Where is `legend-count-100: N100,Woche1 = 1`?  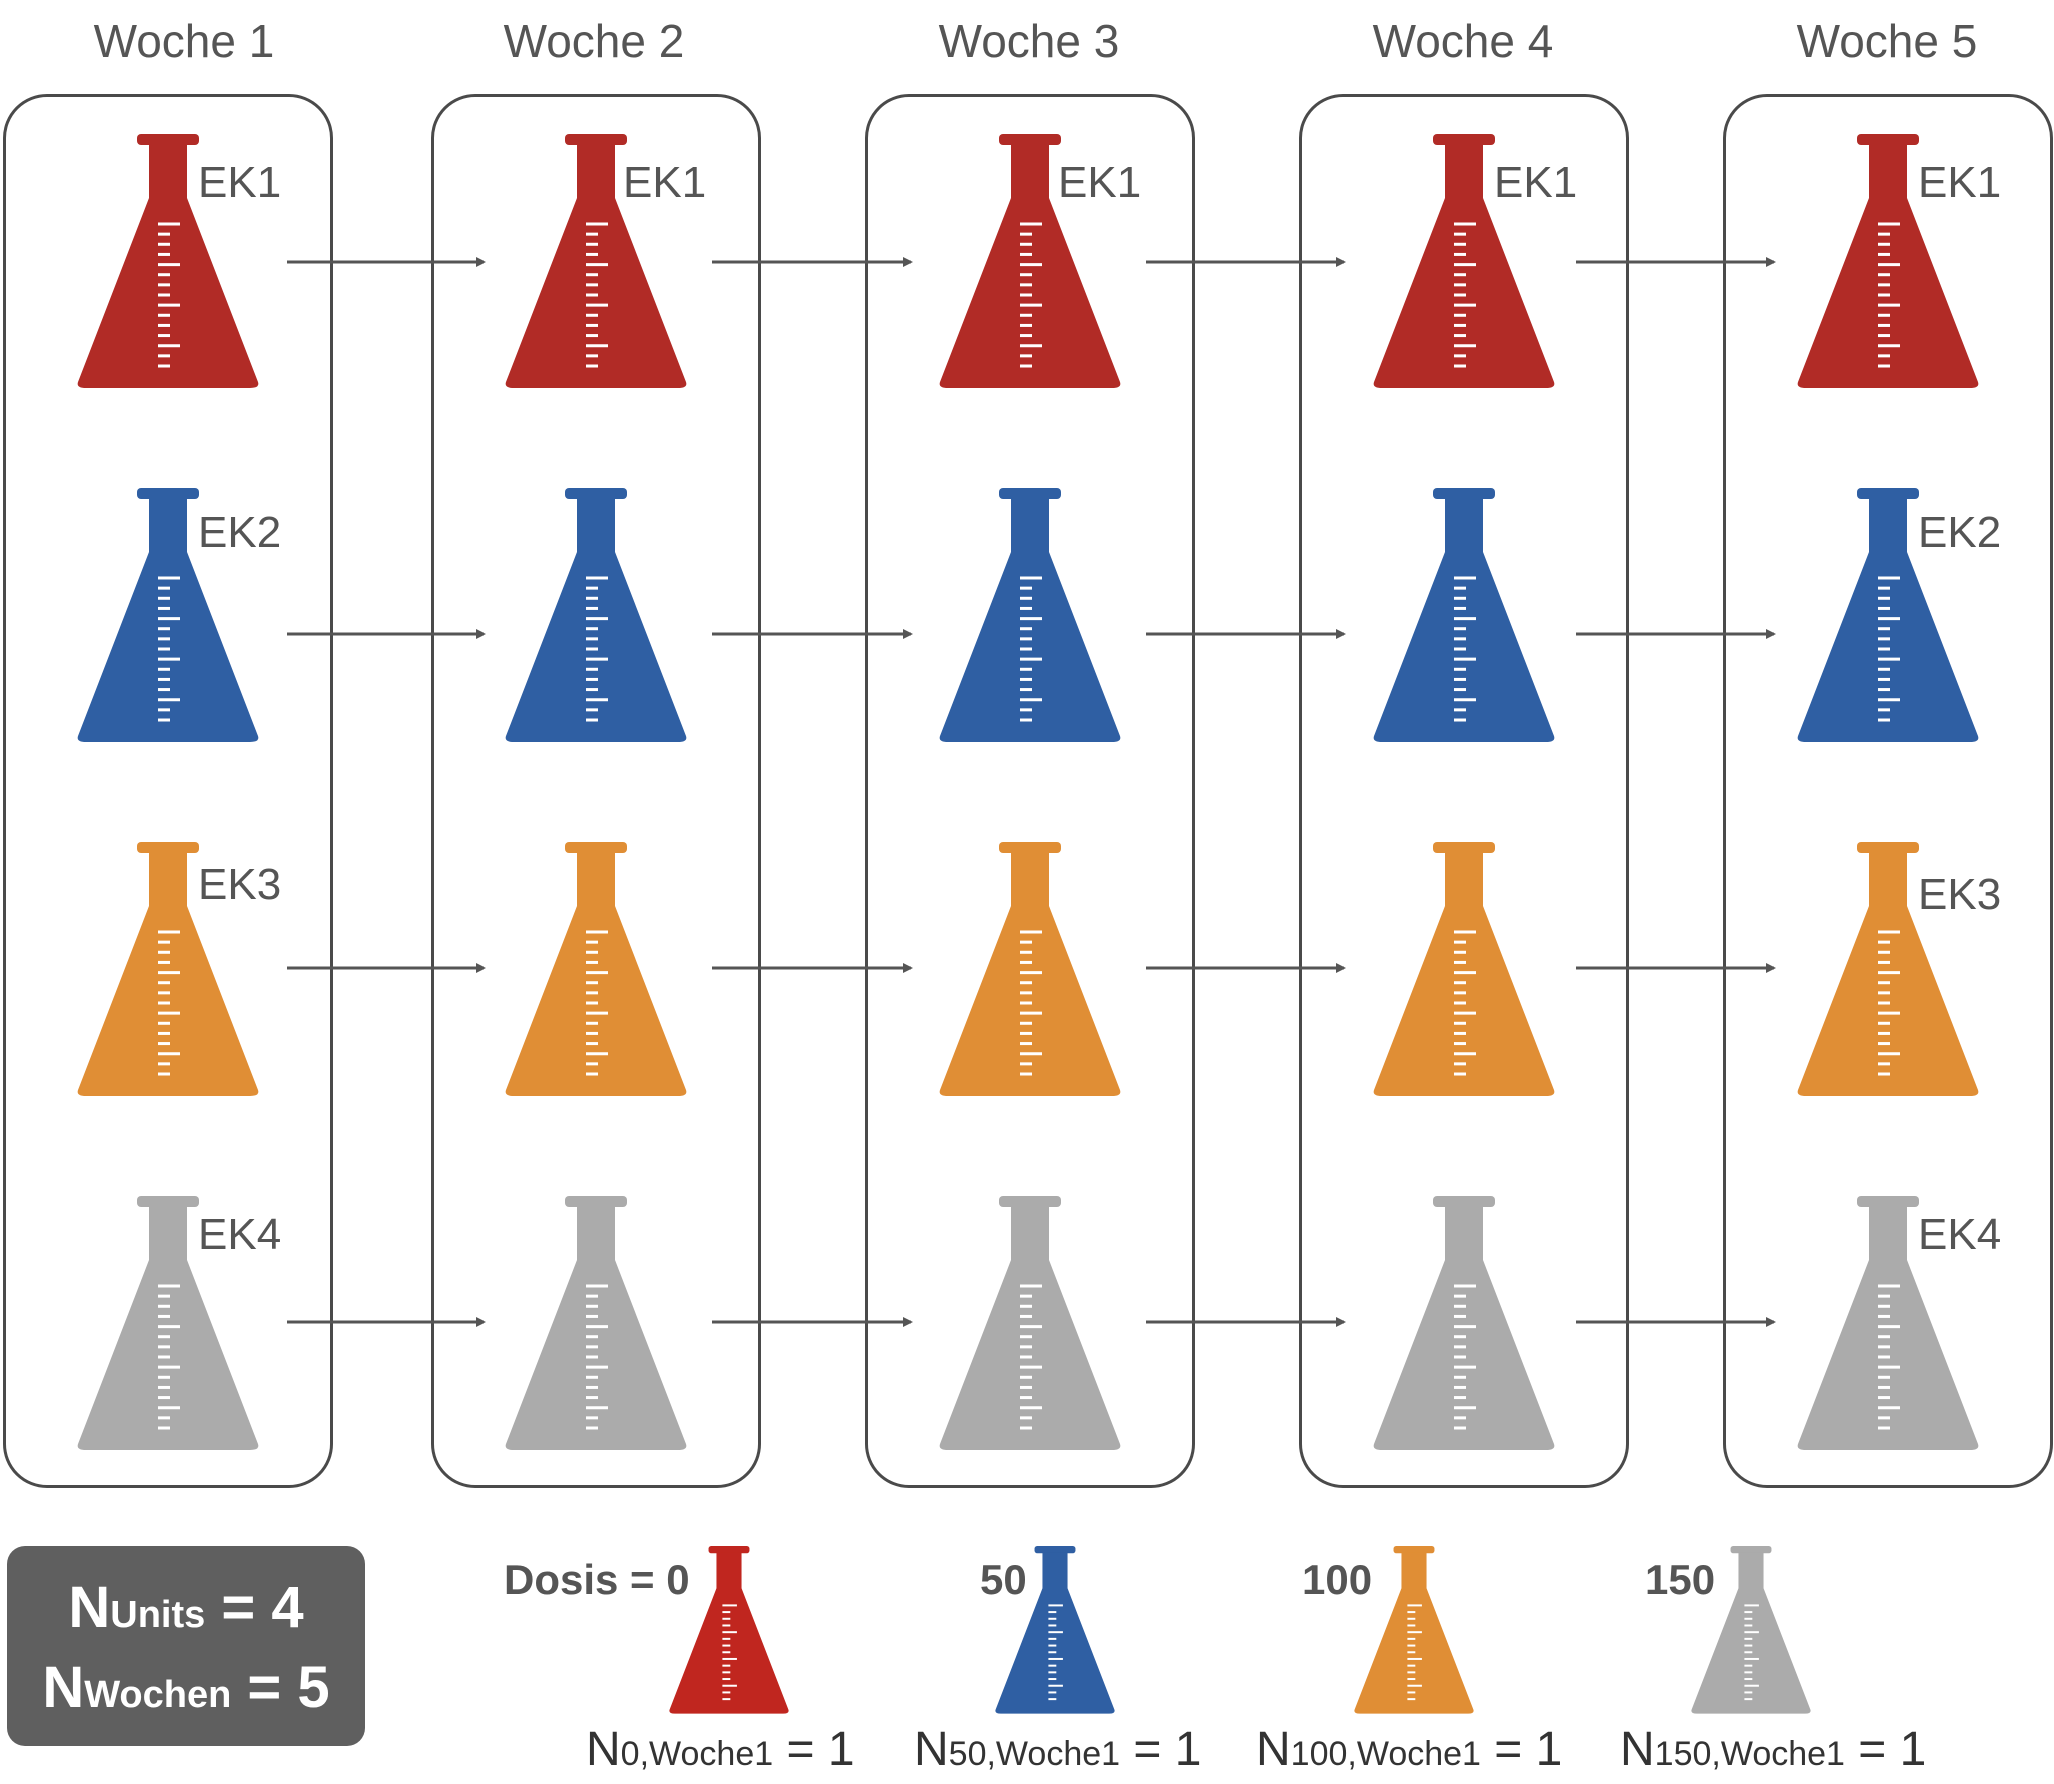 legend-count-100: N100,Woche1 = 1 is located at coordinates (1409, 1749).